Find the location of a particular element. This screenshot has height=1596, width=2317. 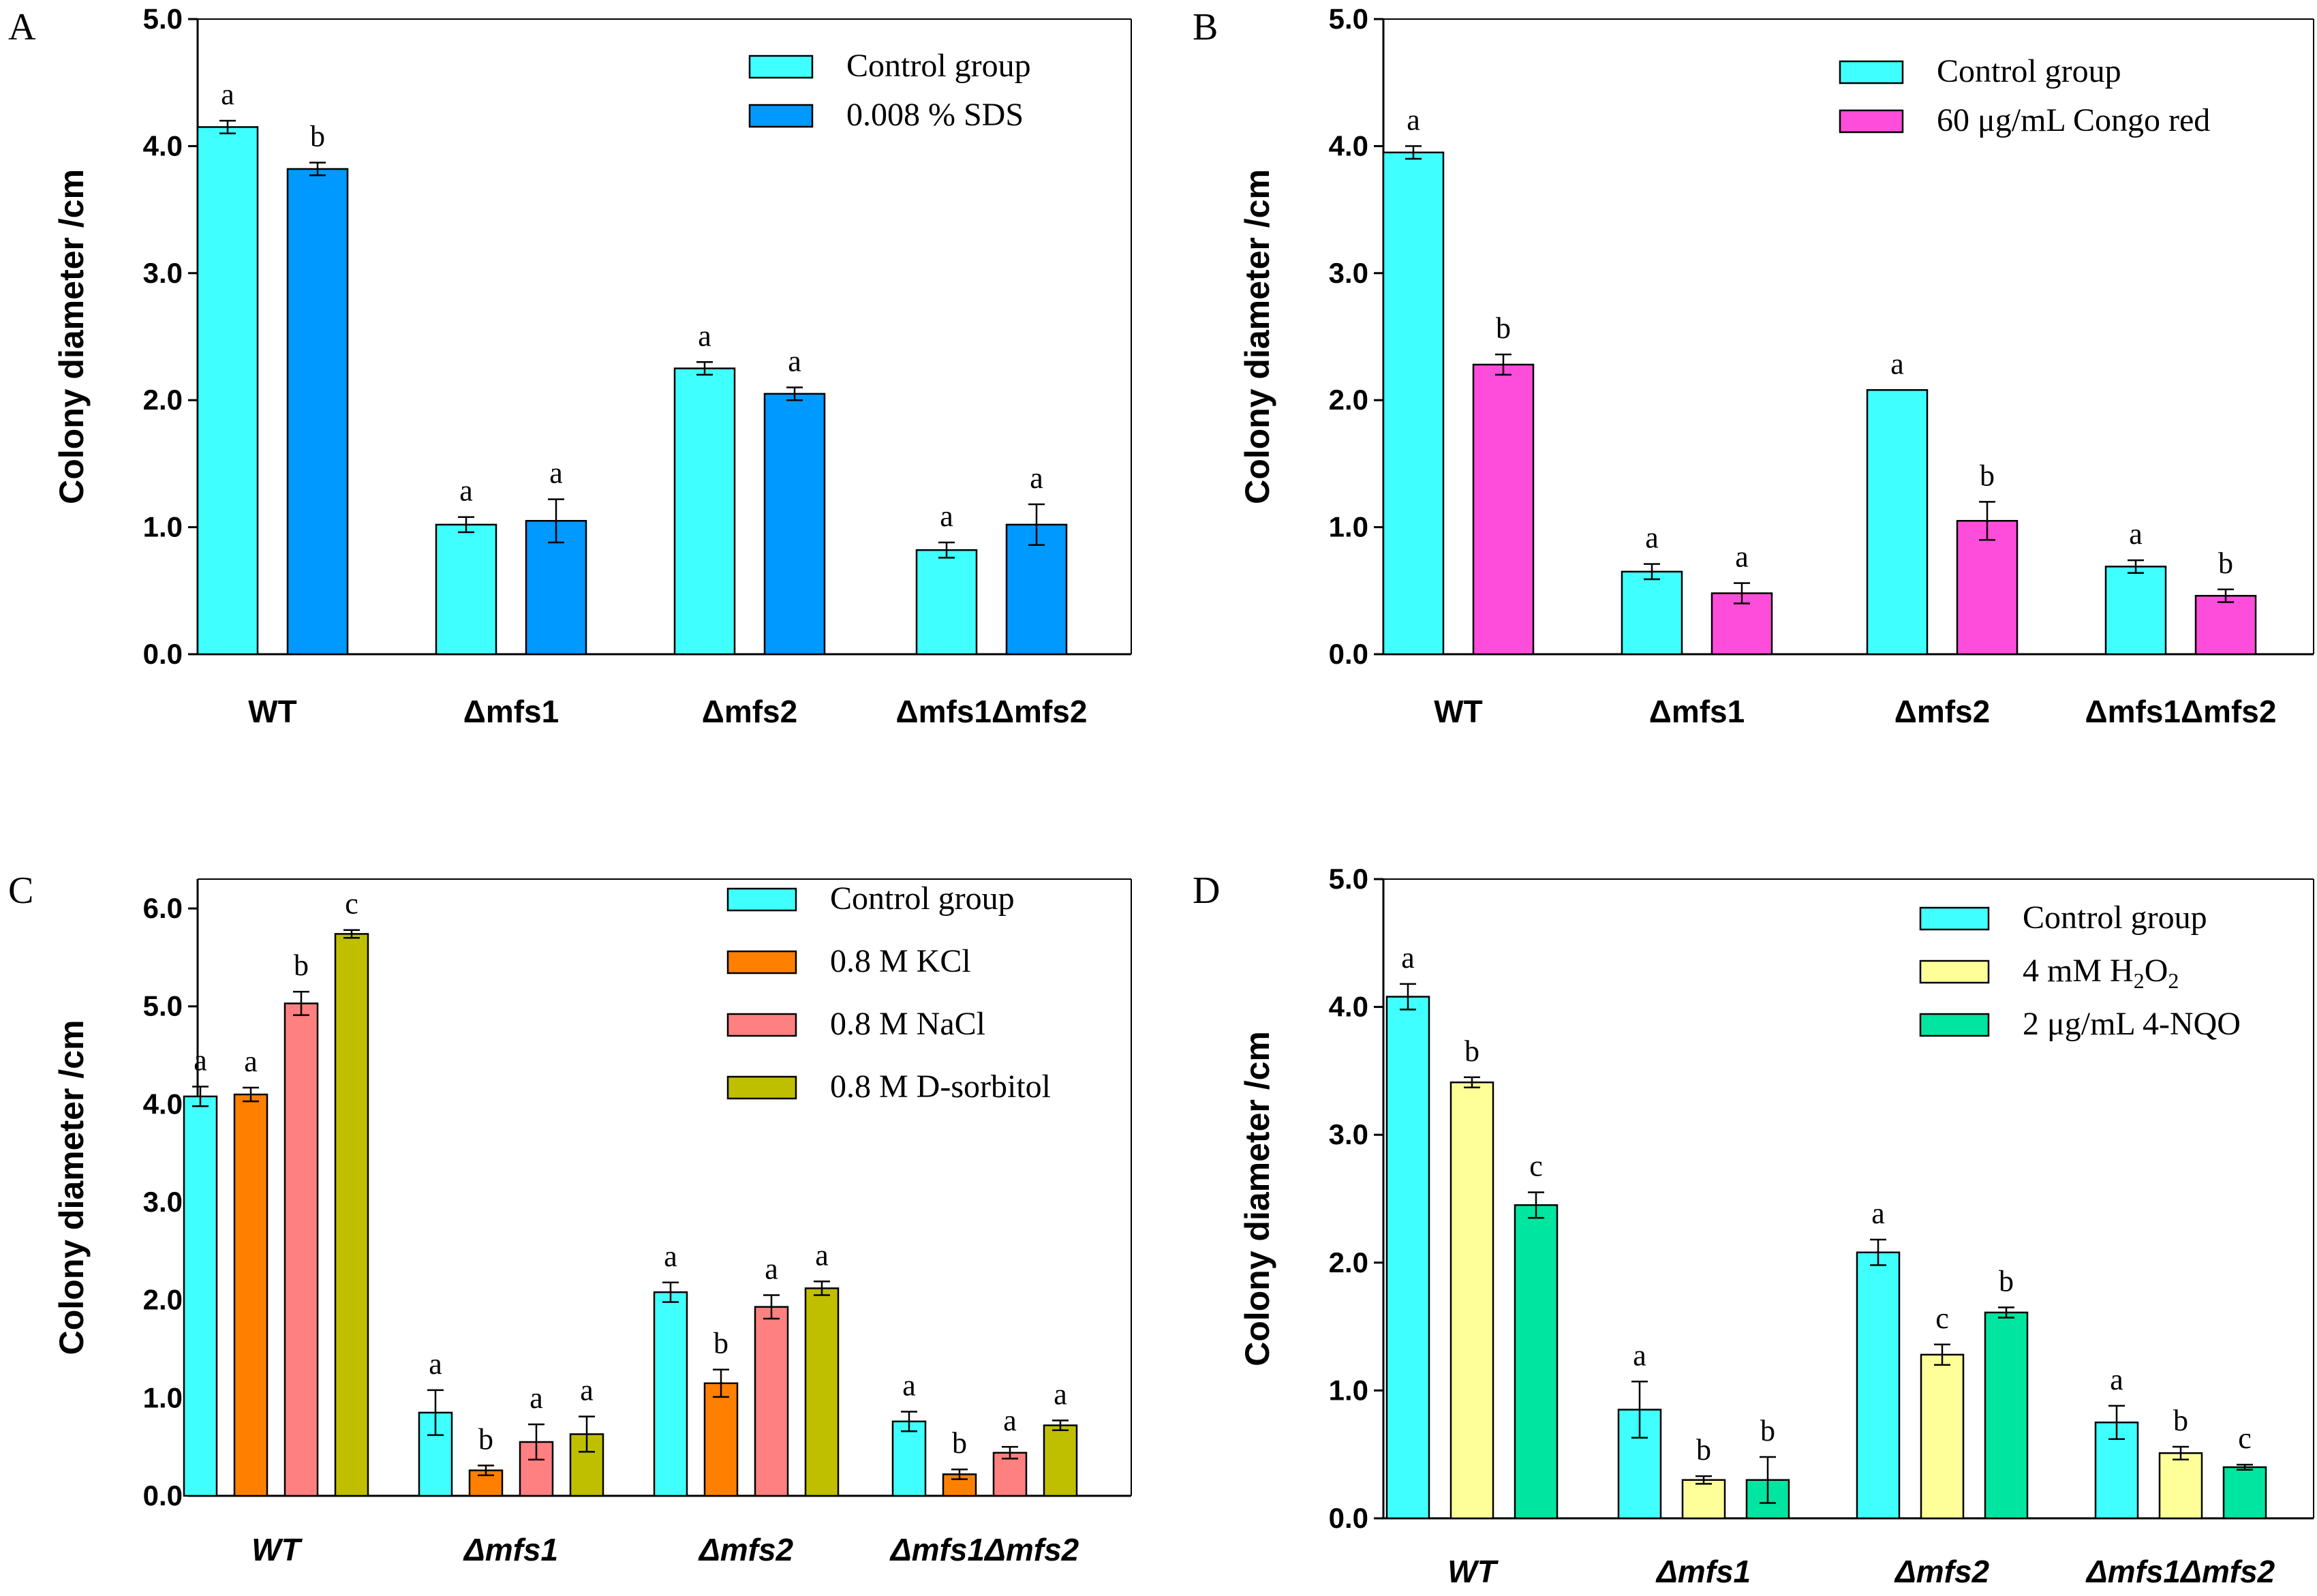

panel-label: A is located at coordinates (22, 27).